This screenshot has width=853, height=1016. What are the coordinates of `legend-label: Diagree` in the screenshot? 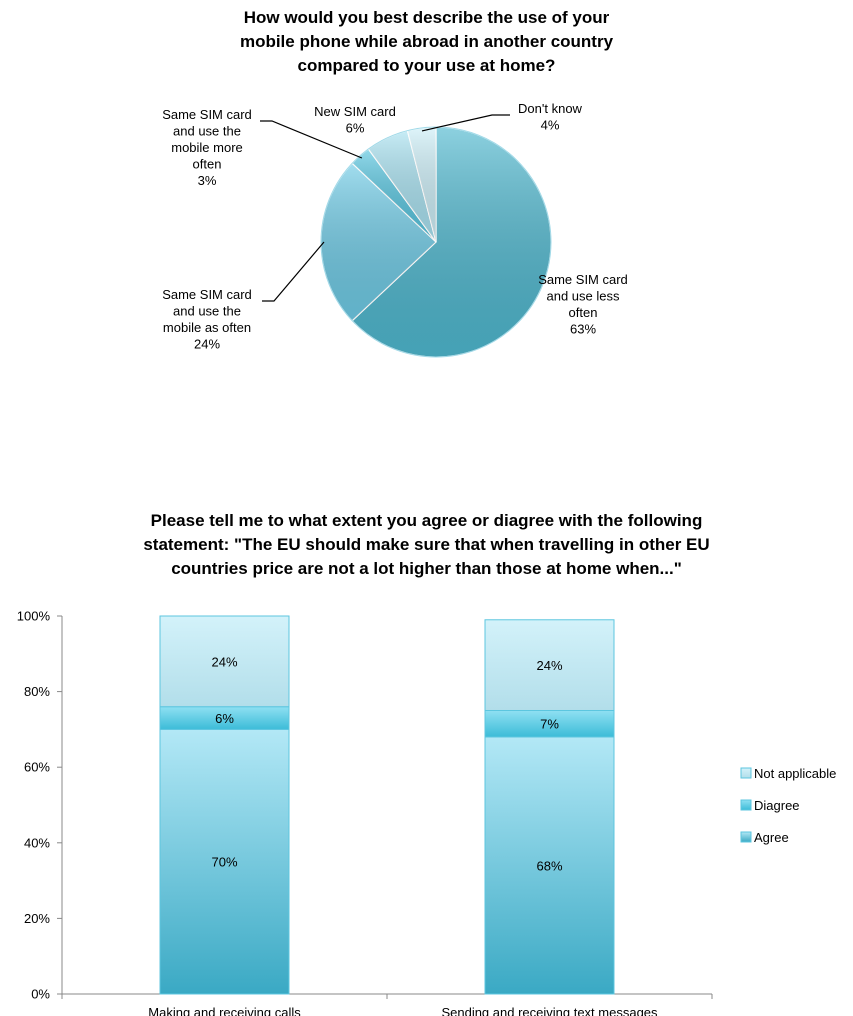 It's located at (777, 805).